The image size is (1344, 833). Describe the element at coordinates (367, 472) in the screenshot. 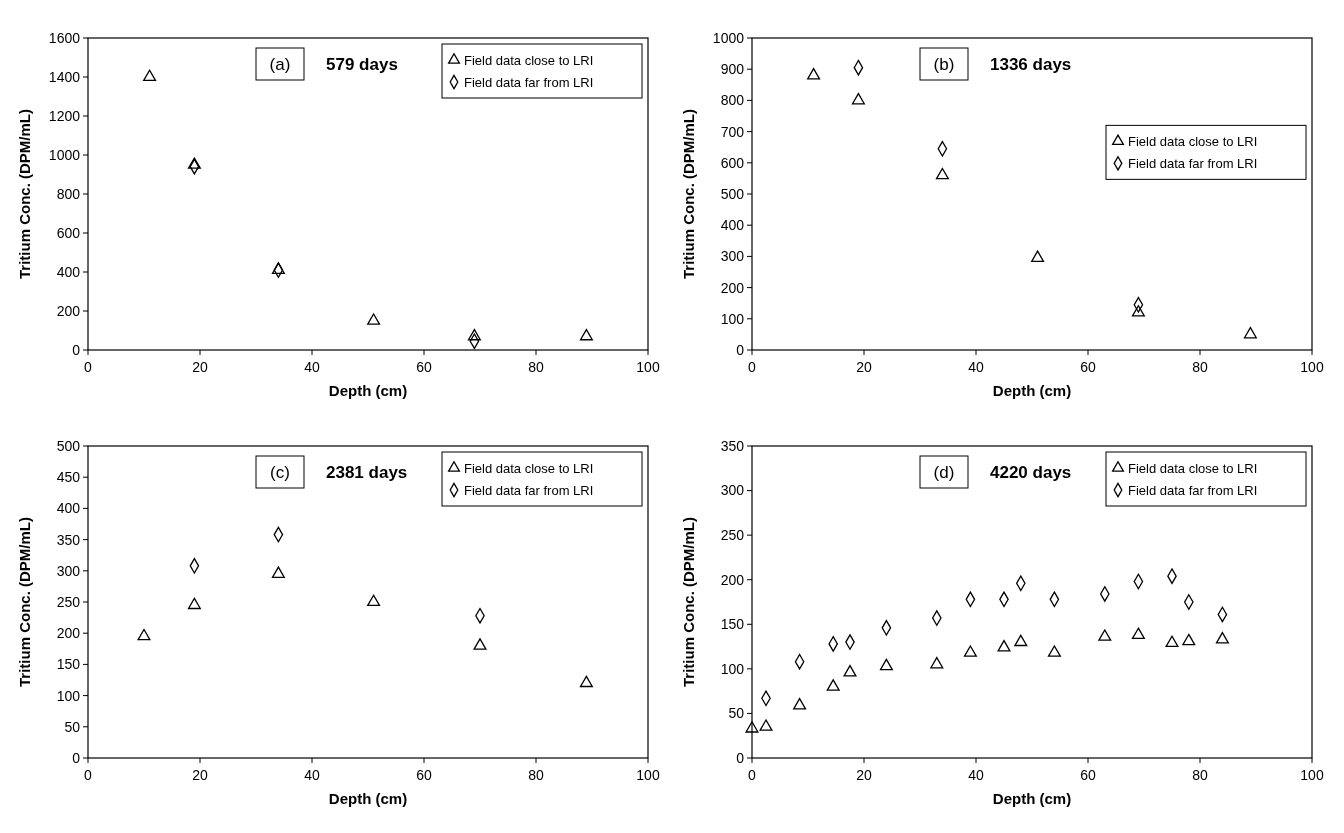

I see `text: 2381 days` at that location.